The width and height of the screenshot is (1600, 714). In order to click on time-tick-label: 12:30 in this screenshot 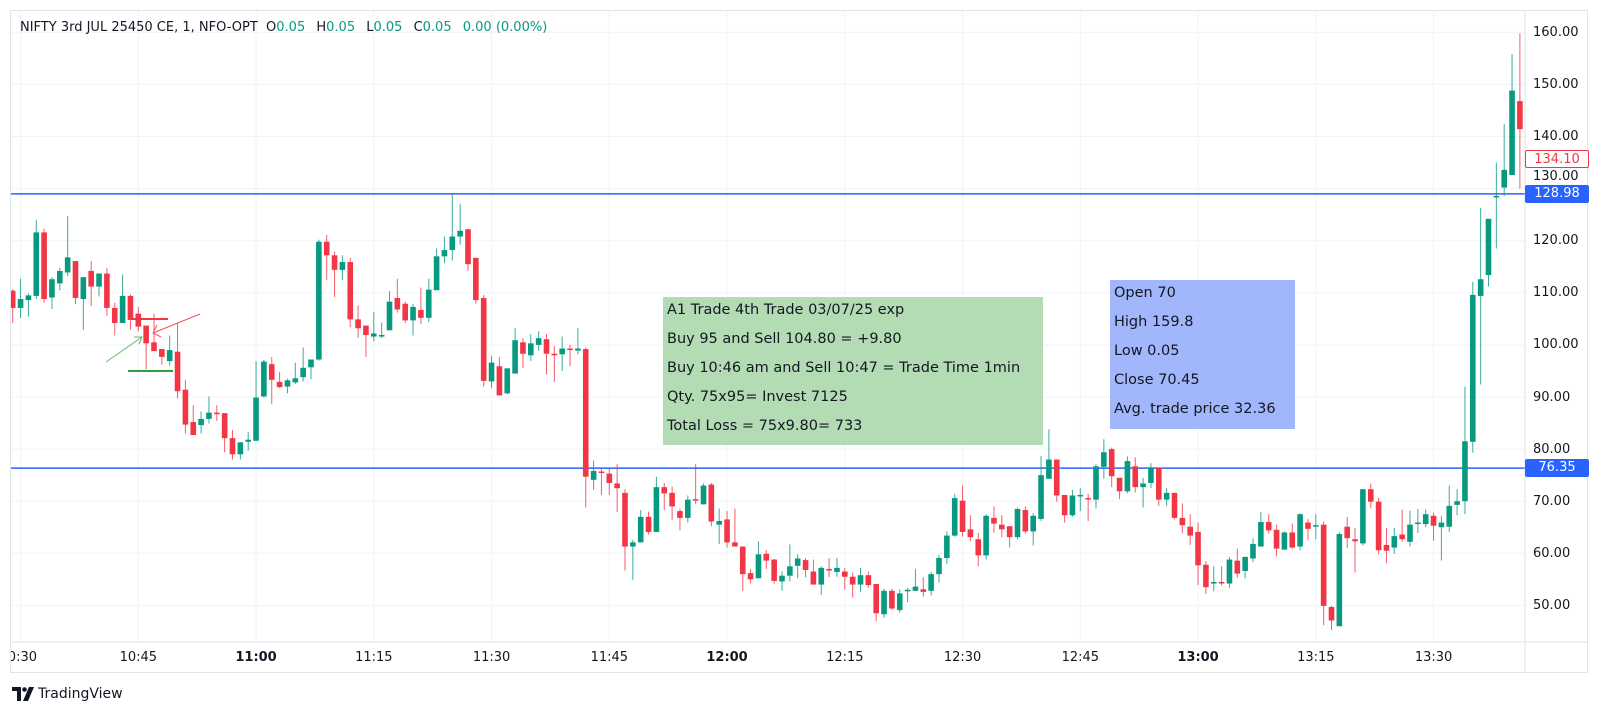, I will do `click(962, 657)`.